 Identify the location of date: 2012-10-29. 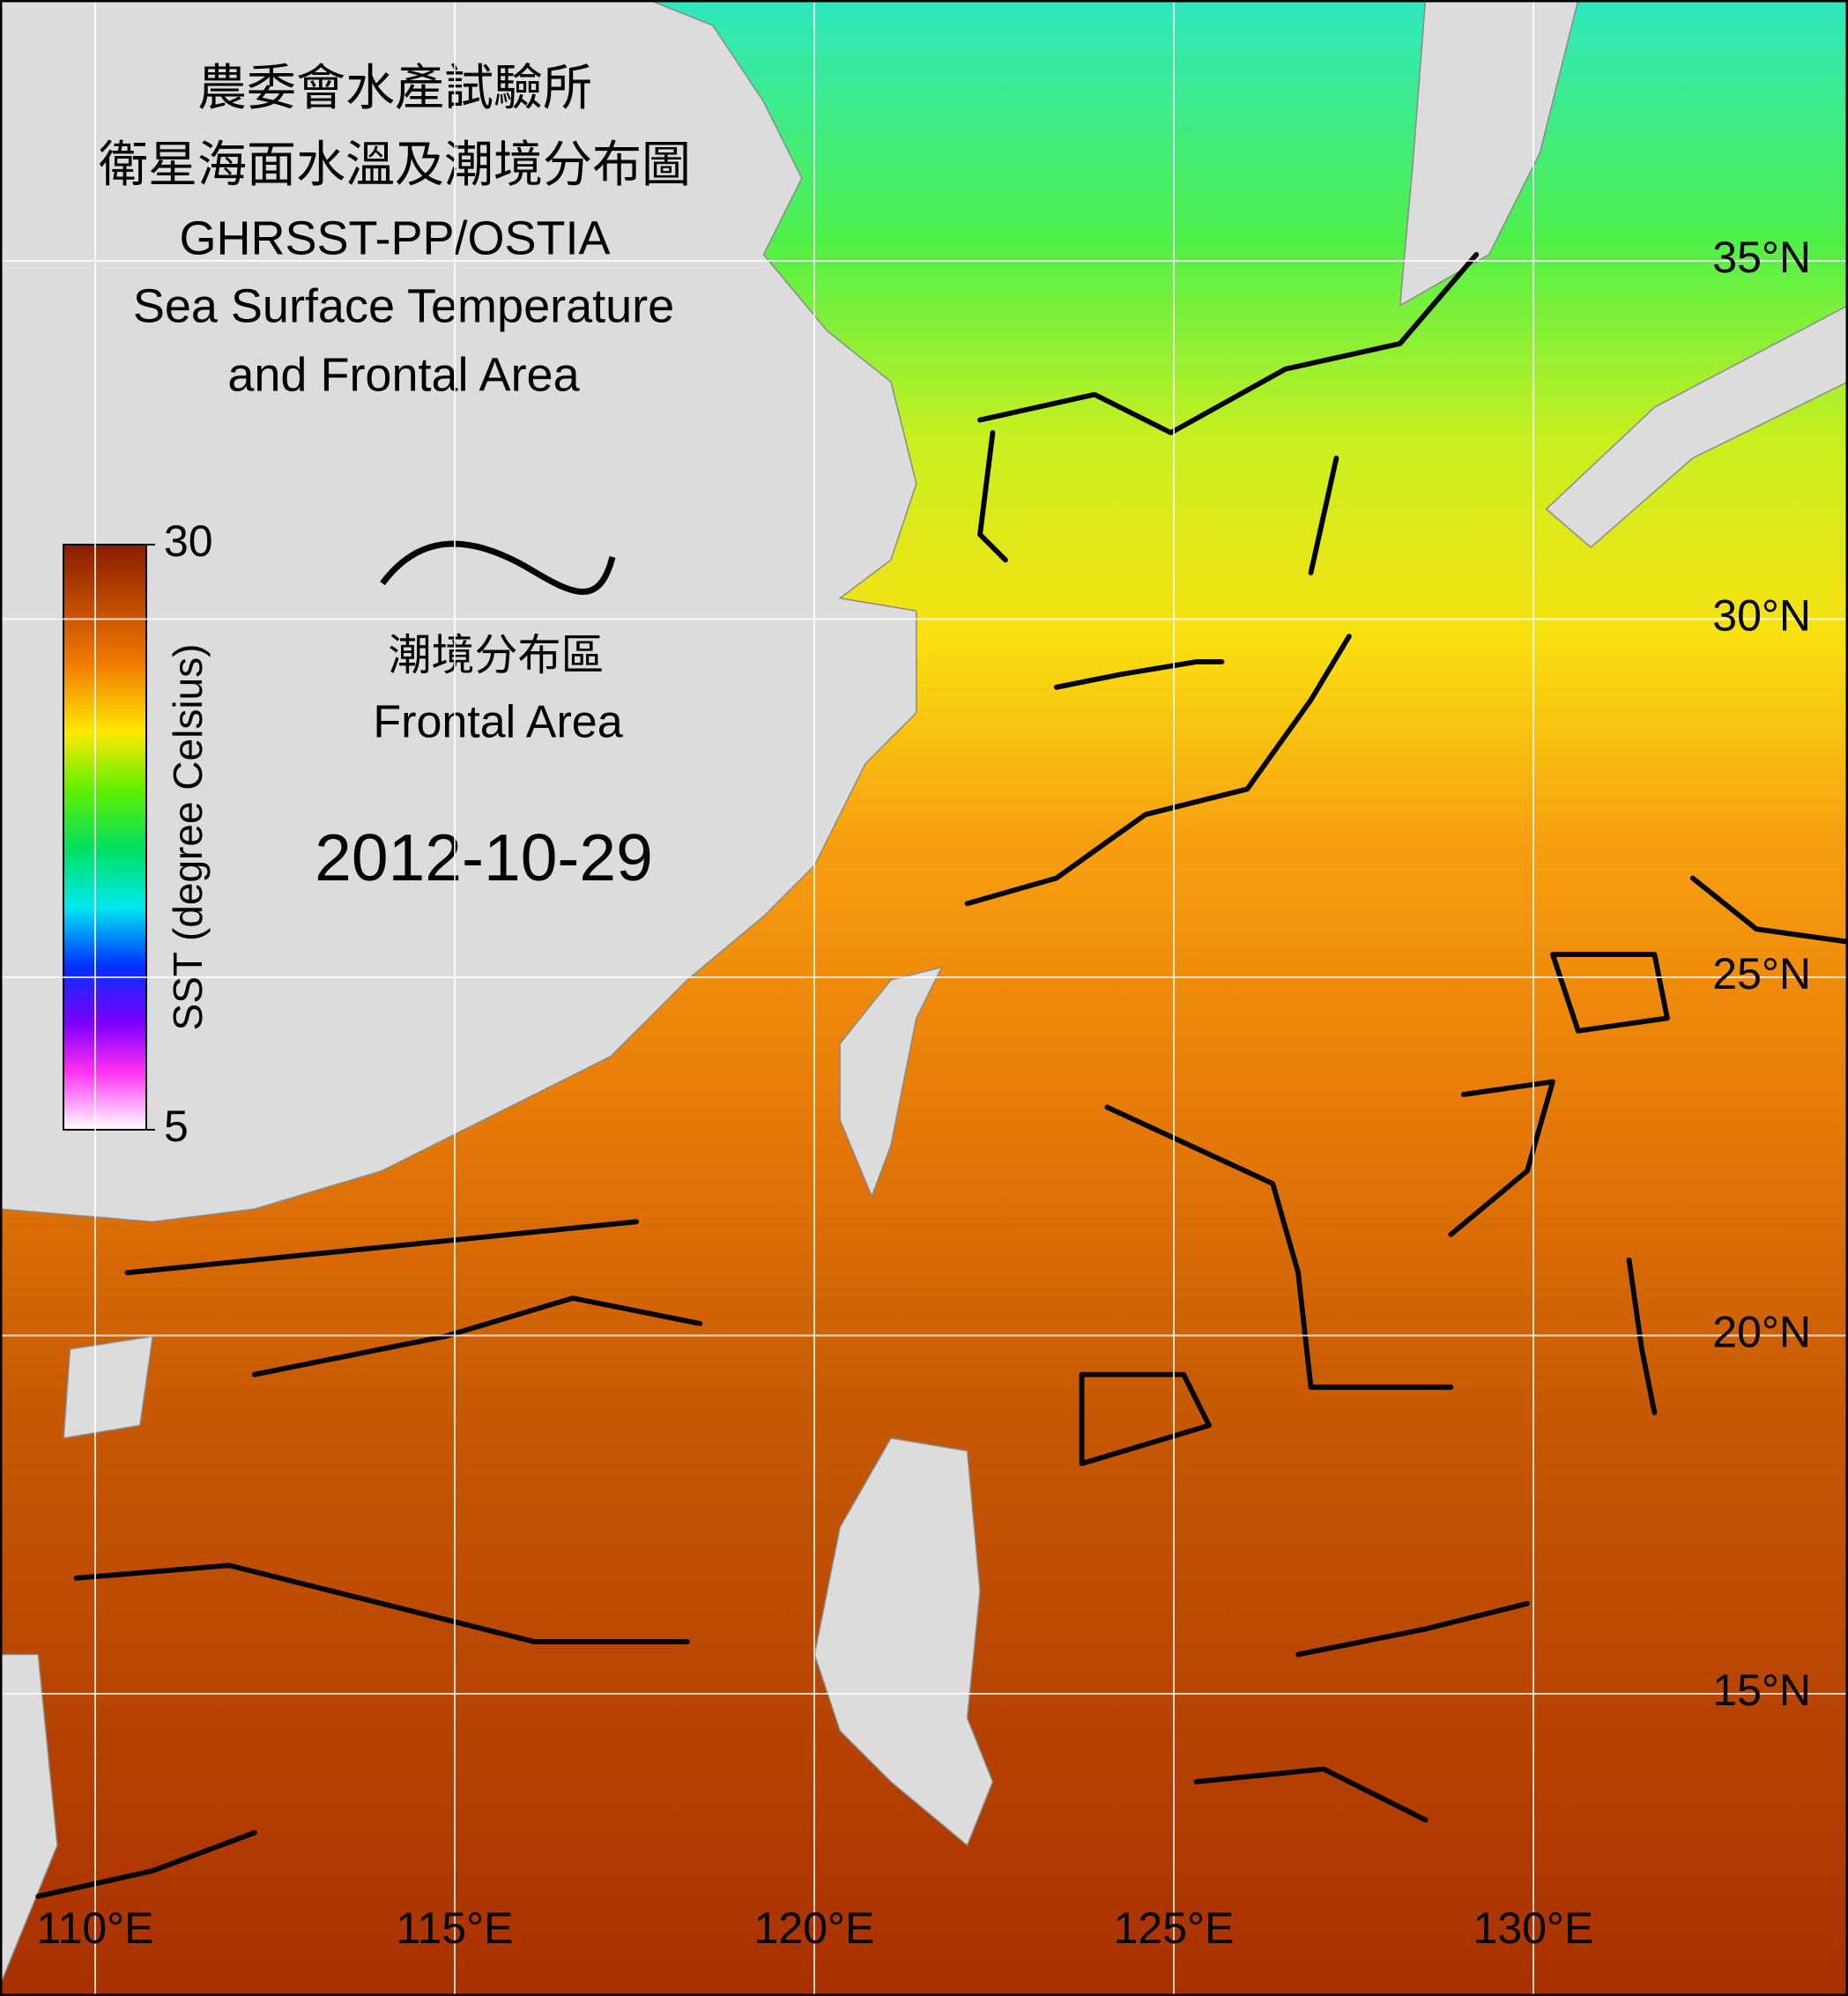
(484, 857).